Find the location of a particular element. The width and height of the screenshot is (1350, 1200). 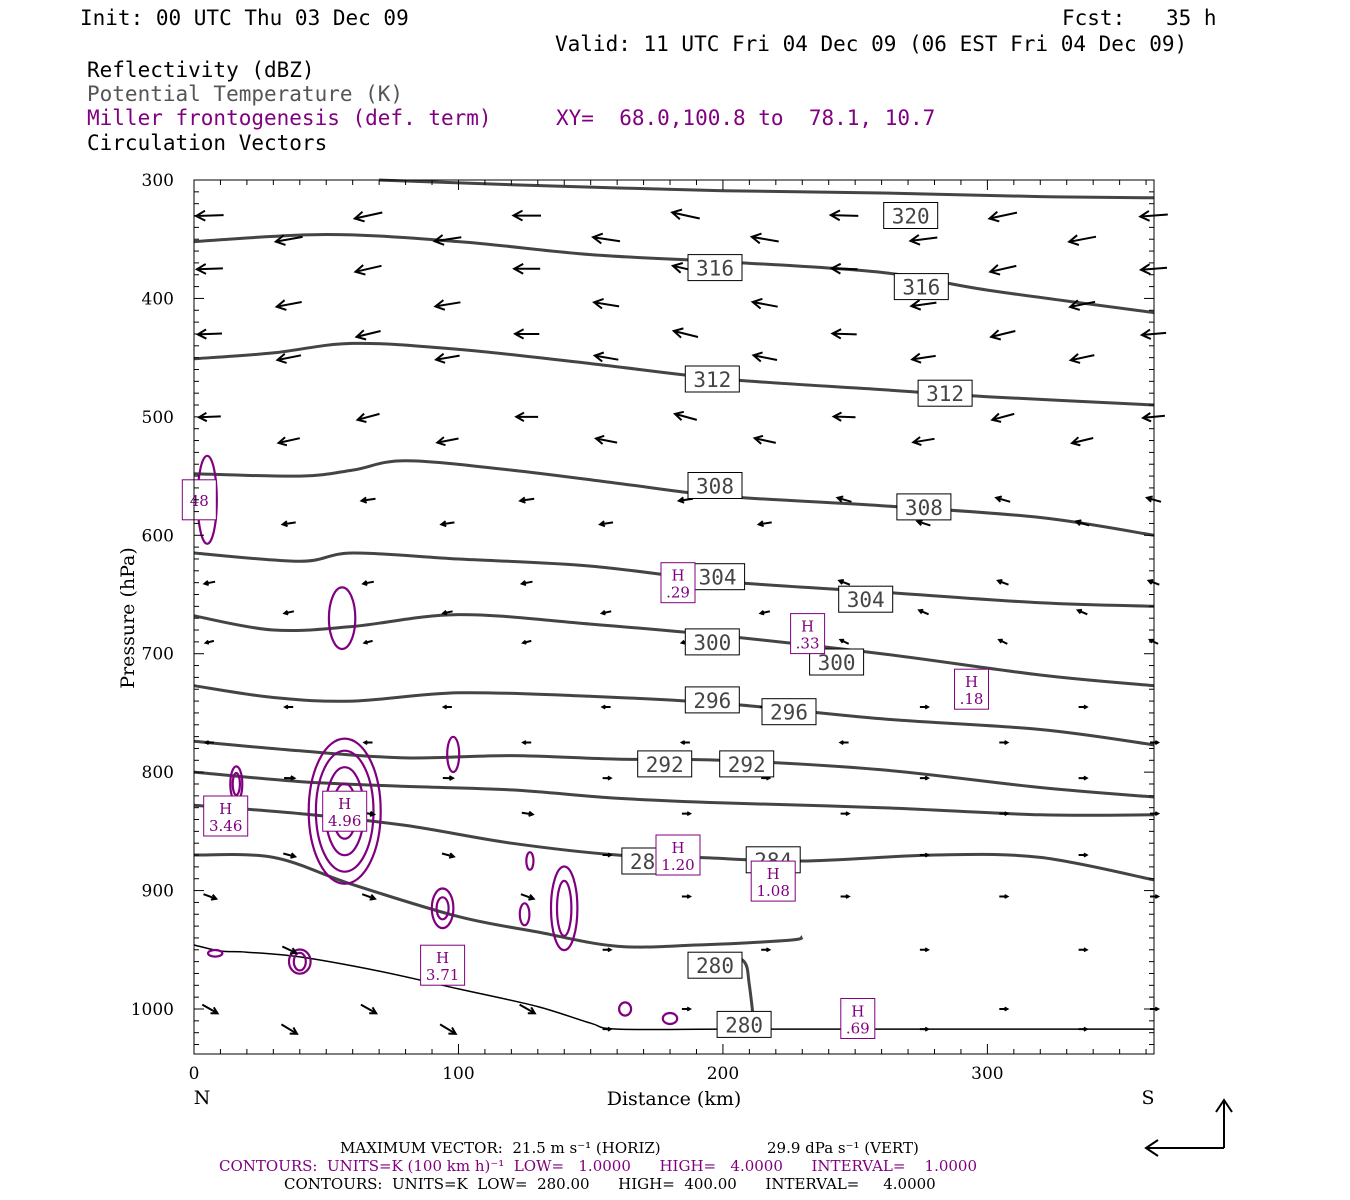

cross-section-endpoints: XY= 68.0,100.8 to 78.1, 10.7 is located at coordinates (746, 118).